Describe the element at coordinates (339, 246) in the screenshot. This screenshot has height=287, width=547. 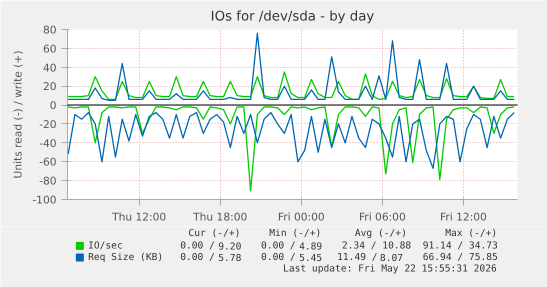
I see `text: 0.00 / 9.20 0.00 / 4.89 2.34 / 10.88 91.14 / 34.73` at that location.